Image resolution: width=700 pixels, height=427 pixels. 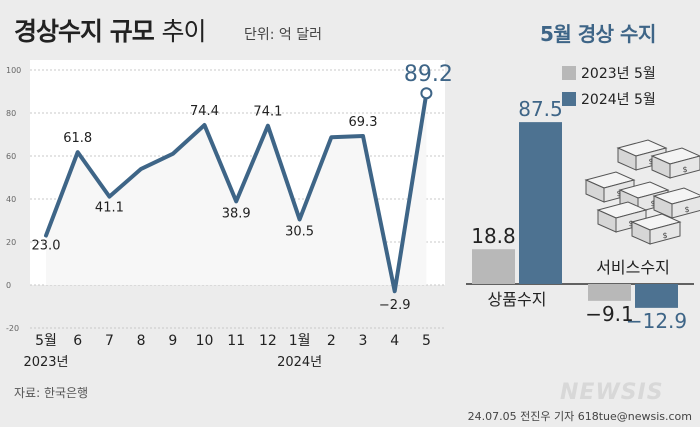 I want to click on chart-title: 경상수지 규모 추이, so click(x=110, y=30).